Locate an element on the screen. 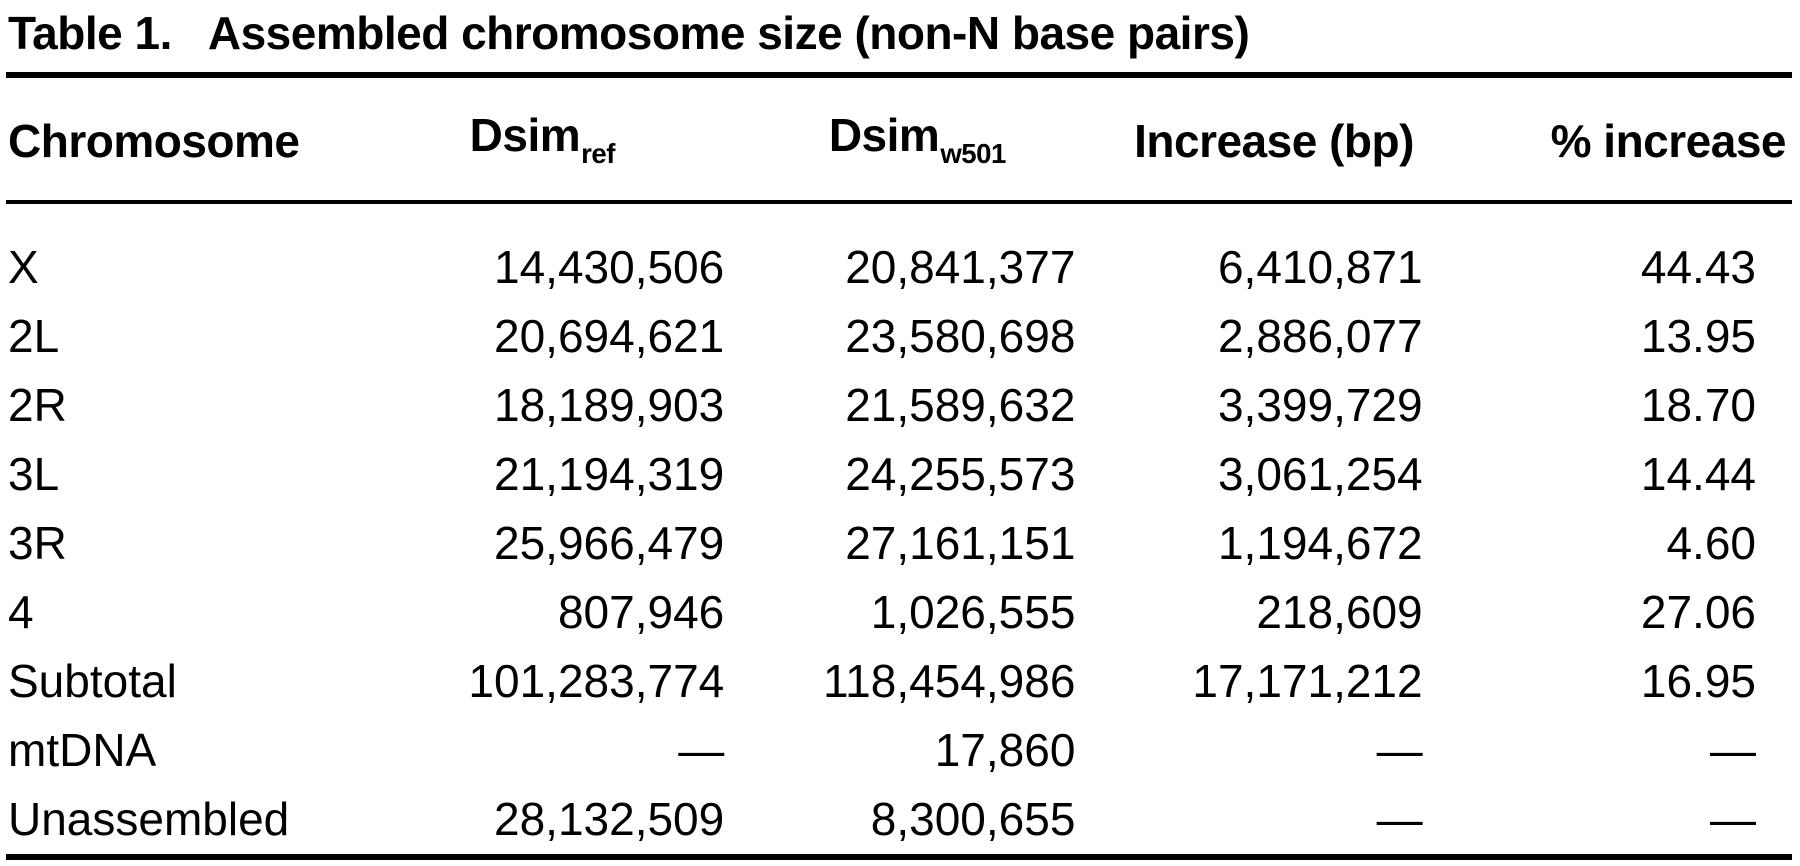  value-cell: 25,966,479 is located at coordinates (609, 543).